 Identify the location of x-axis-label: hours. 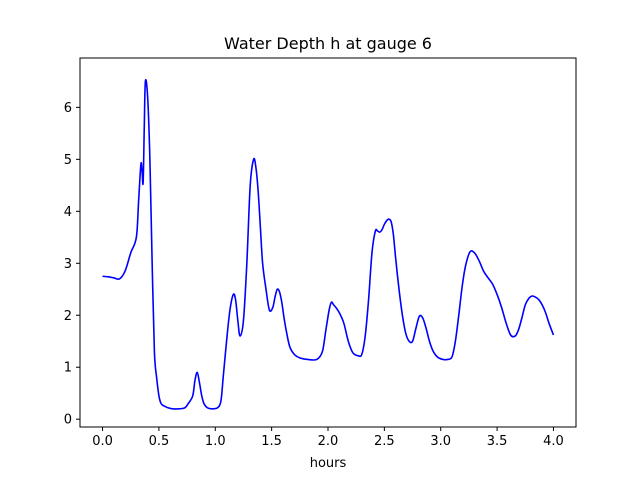
(328, 463).